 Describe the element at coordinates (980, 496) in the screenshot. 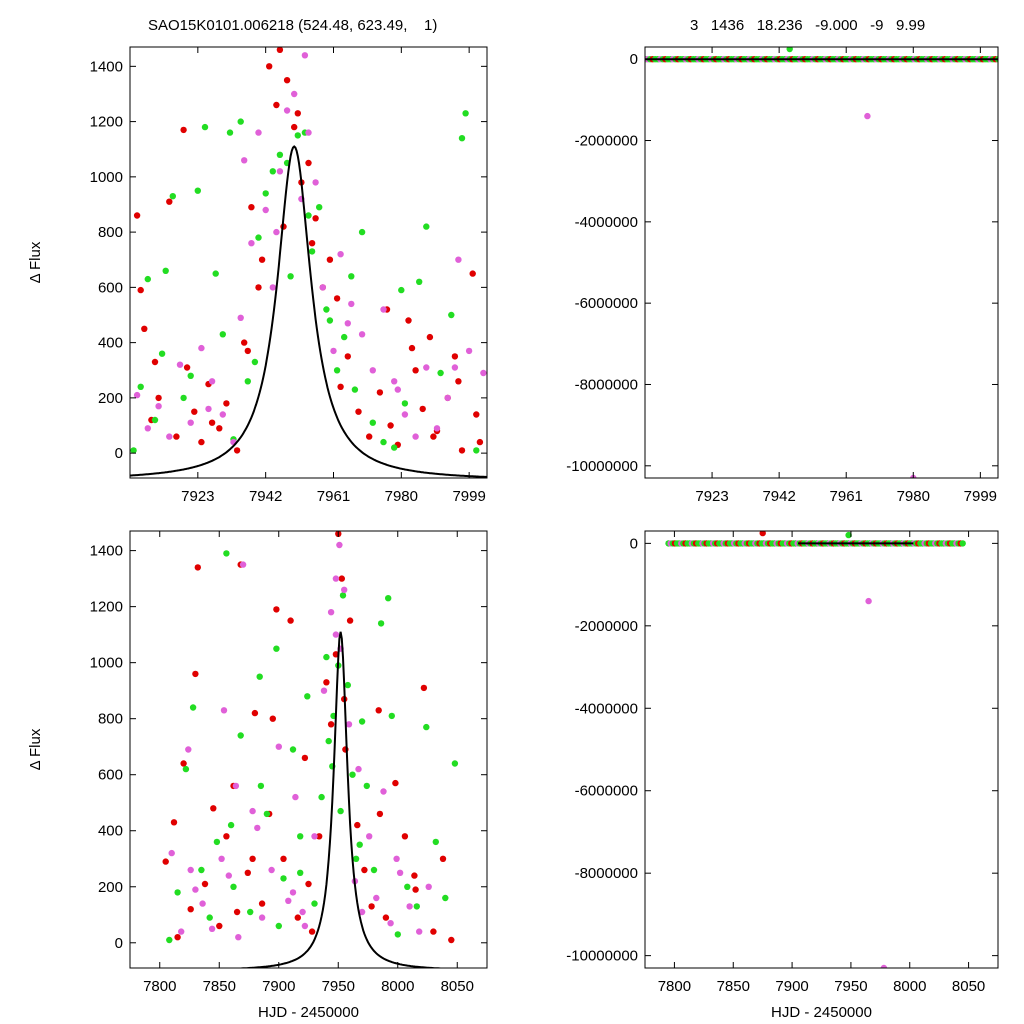

I see `x-tick-label: 7999` at that location.